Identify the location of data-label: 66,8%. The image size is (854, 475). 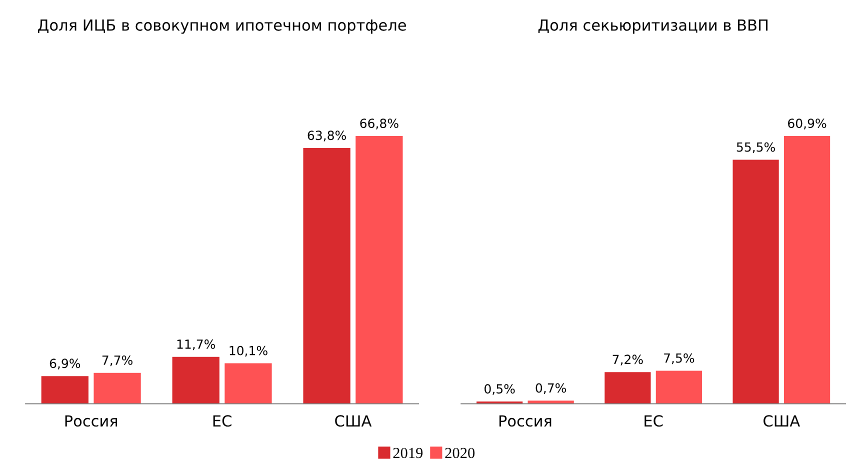
(379, 124).